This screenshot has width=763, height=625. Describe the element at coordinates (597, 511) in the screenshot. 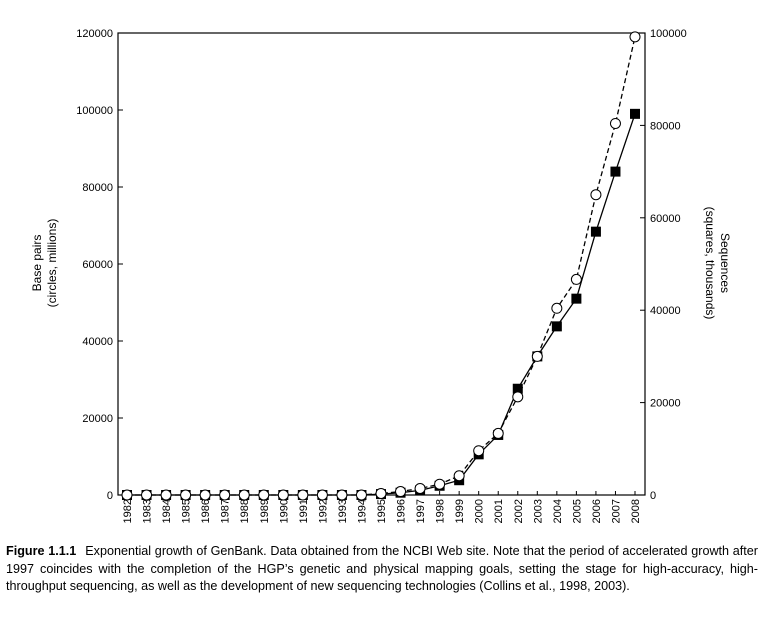

I see `x-tick-label: 2006` at that location.